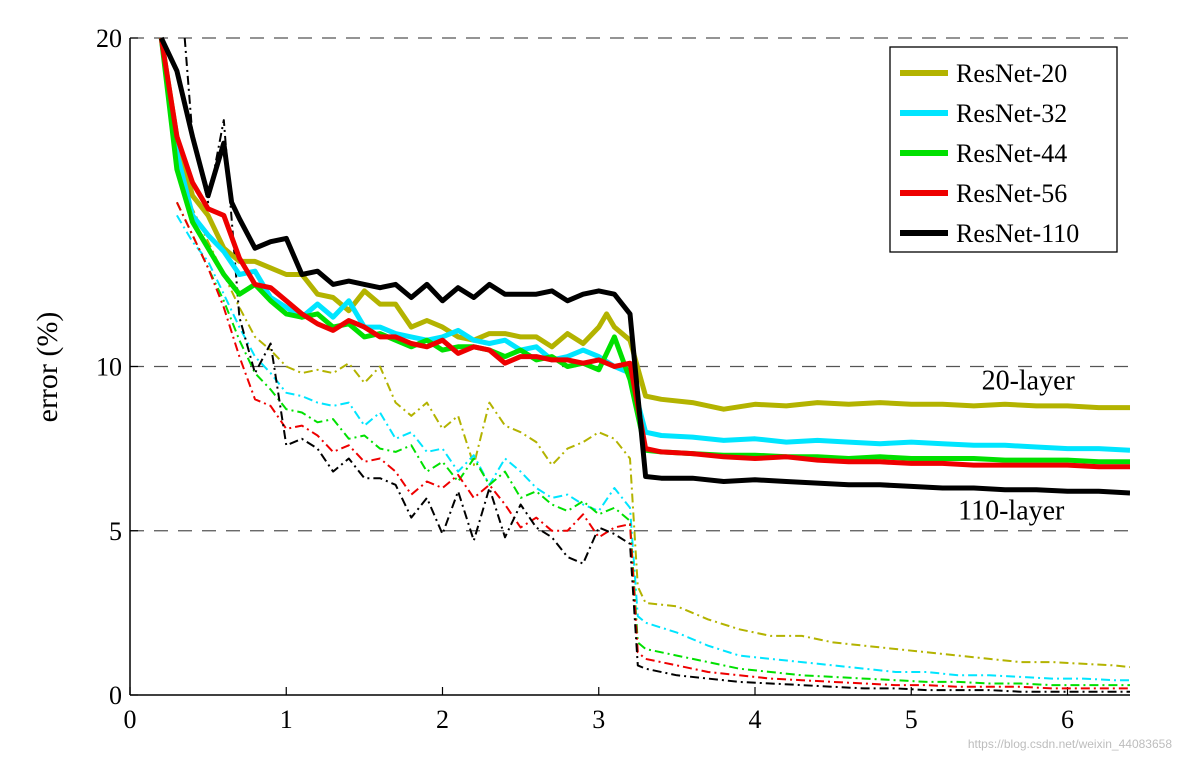  Describe the element at coordinates (911, 719) in the screenshot. I see `x-tick-label: 5` at that location.